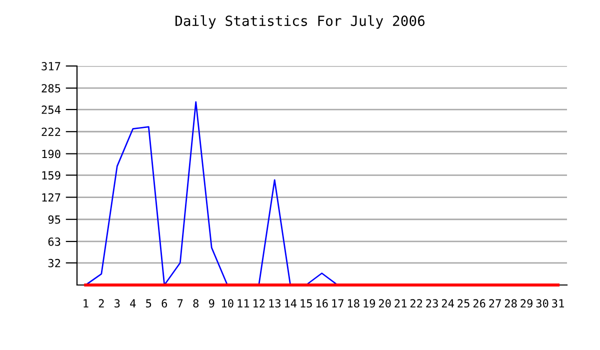  I want to click on x-tick-label: 13, so click(274, 303).